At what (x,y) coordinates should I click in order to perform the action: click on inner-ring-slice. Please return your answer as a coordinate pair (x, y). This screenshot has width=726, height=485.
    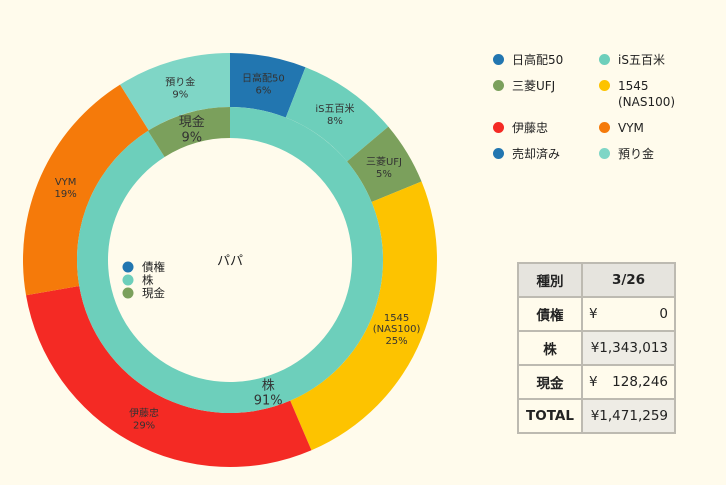
    Looking at the image, I should click on (189, 132).